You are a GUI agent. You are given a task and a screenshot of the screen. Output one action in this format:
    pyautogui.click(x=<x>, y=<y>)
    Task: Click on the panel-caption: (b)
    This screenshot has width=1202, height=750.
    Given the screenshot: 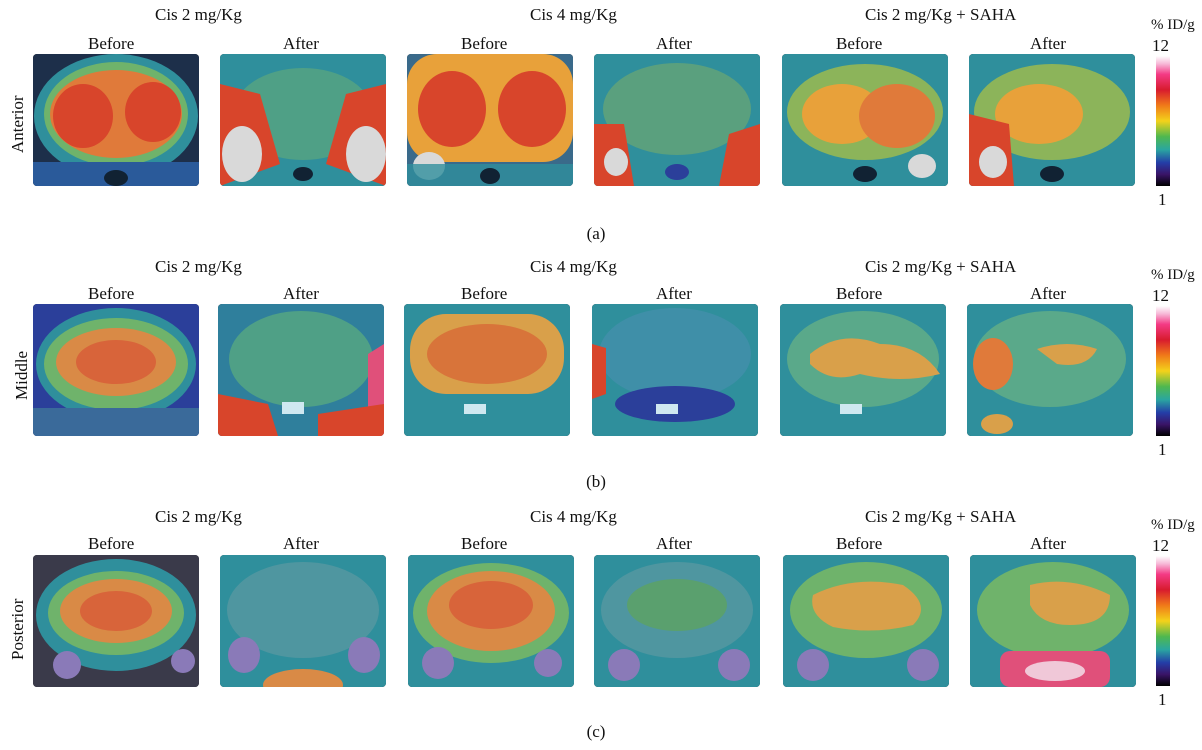 What is the action you would take?
    pyautogui.click(x=596, y=481)
    